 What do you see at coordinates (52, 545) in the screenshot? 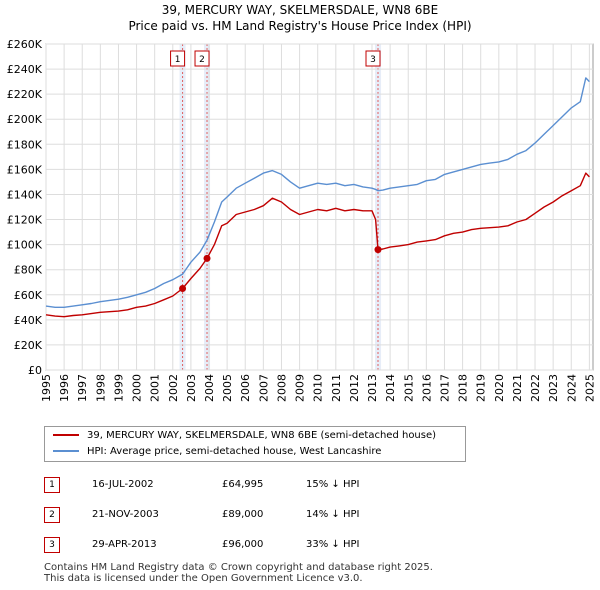
I see `transaction-number: 3` at bounding box center [52, 545].